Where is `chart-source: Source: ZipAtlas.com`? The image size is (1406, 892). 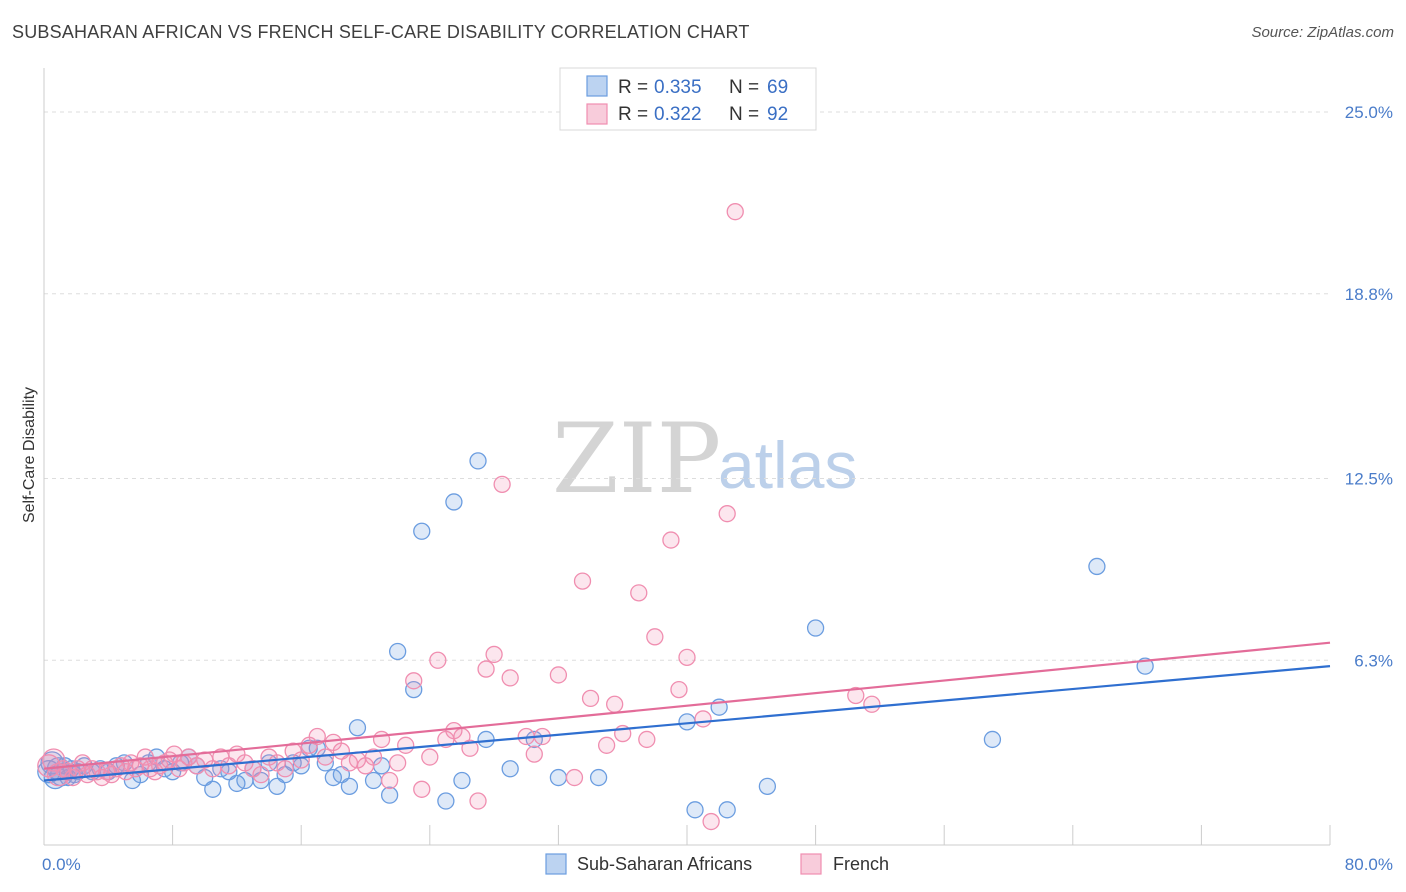
chart-source: Source: ZipAtlas.com is located at coordinates (1322, 32).